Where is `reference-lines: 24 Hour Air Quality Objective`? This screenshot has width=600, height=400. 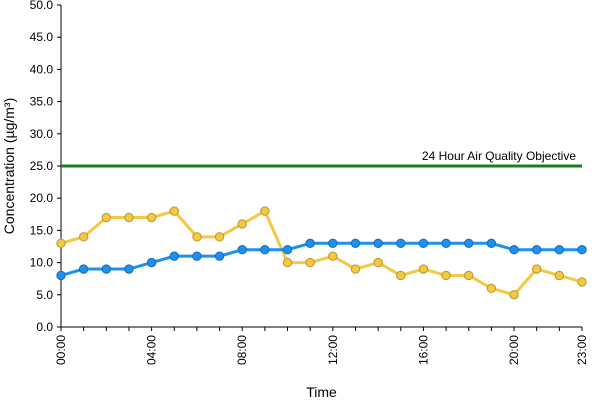 reference-lines: 24 Hour Air Quality Objective is located at coordinates (321, 158).